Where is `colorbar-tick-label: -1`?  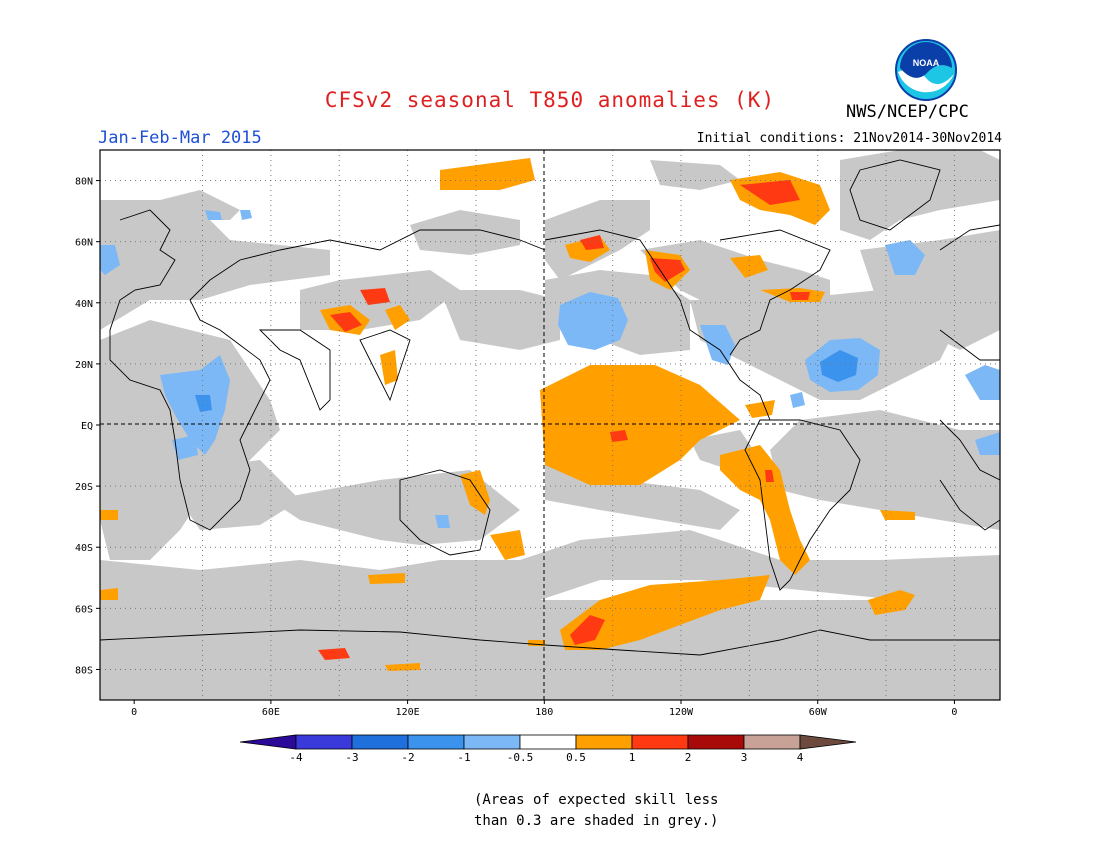 colorbar-tick-label: -1 is located at coordinates (463, 757).